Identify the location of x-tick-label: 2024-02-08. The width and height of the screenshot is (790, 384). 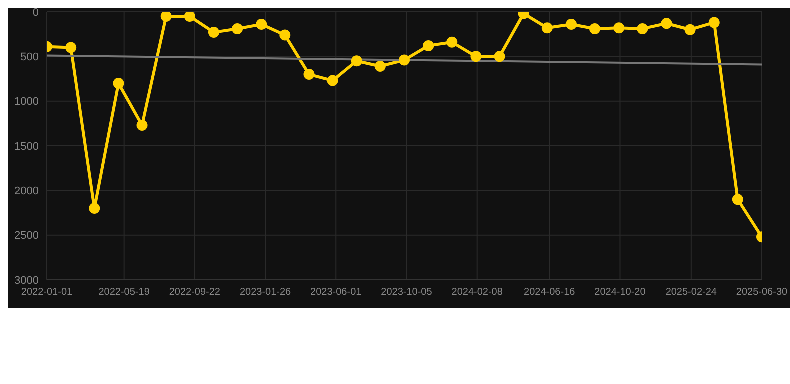
(478, 292).